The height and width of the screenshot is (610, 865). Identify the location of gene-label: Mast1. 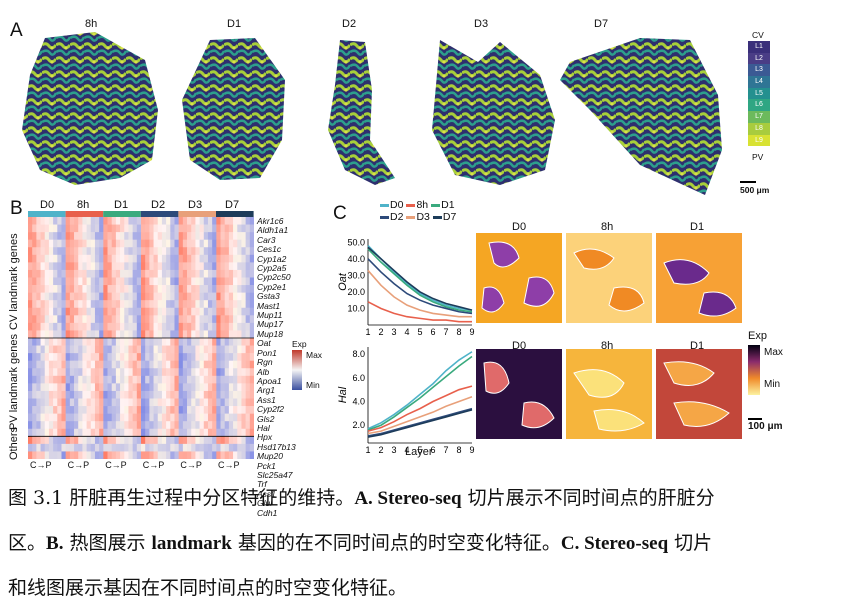
(269, 305).